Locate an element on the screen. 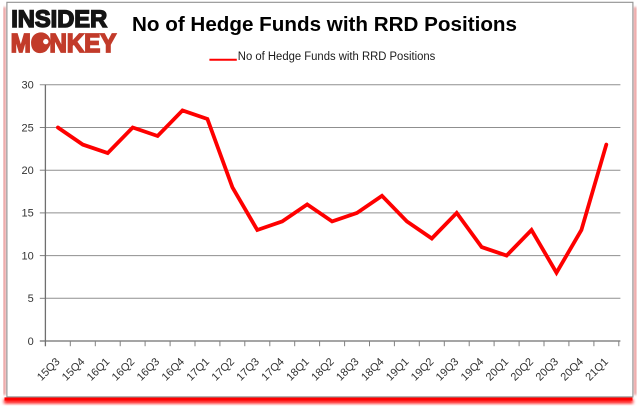 This screenshot has height=408, width=640. svg-text: MONKEY is located at coordinates (64, 44).